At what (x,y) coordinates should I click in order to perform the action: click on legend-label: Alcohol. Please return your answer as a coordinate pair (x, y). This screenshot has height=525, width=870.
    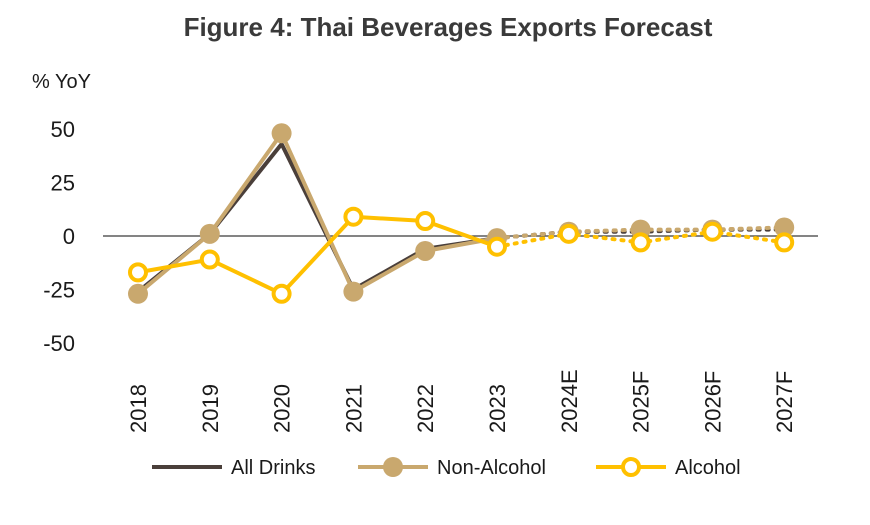
    Looking at the image, I should click on (708, 468).